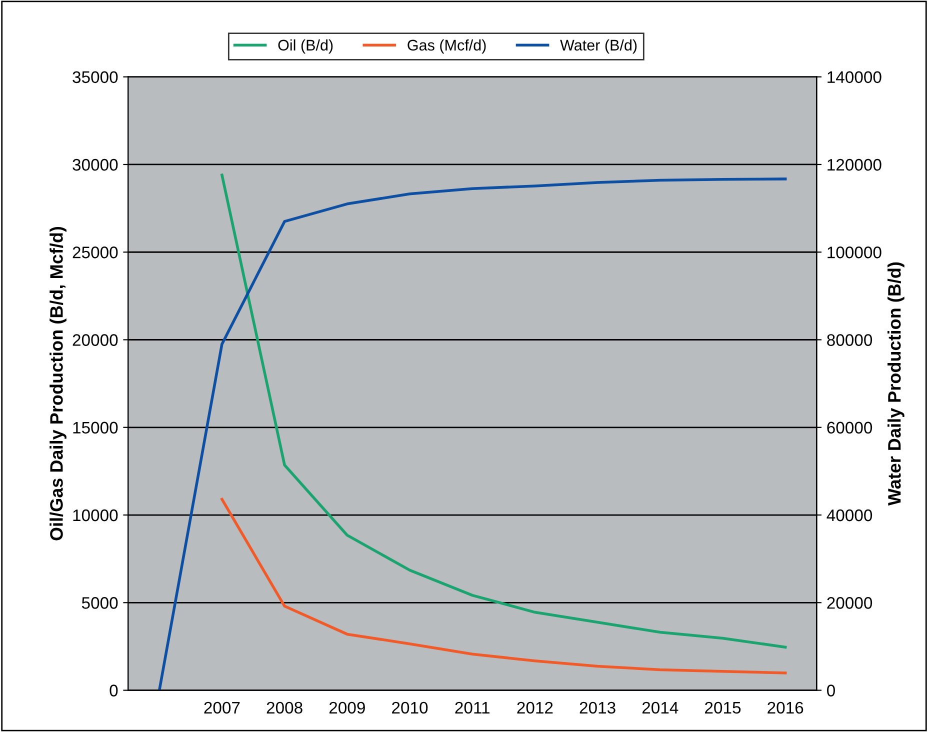 The image size is (928, 732). I want to click on y-tick-label: 0, so click(114, 690).